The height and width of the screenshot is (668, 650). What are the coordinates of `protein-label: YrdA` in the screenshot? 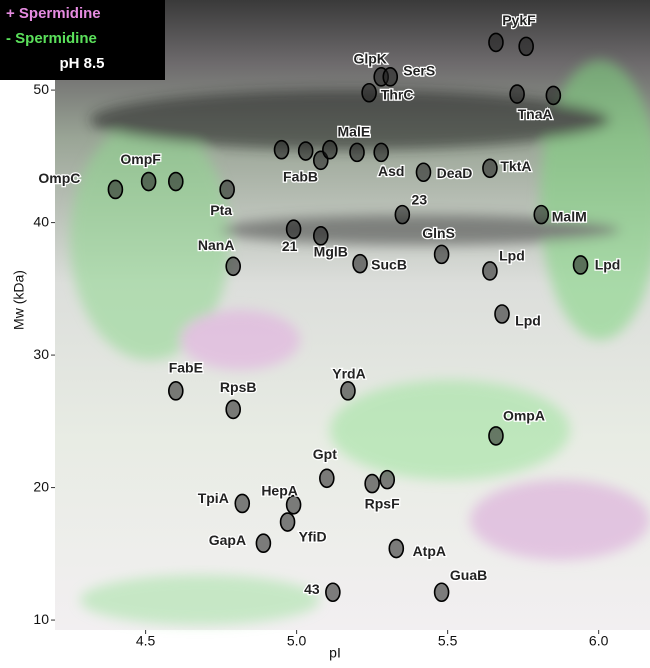 It's located at (348, 374).